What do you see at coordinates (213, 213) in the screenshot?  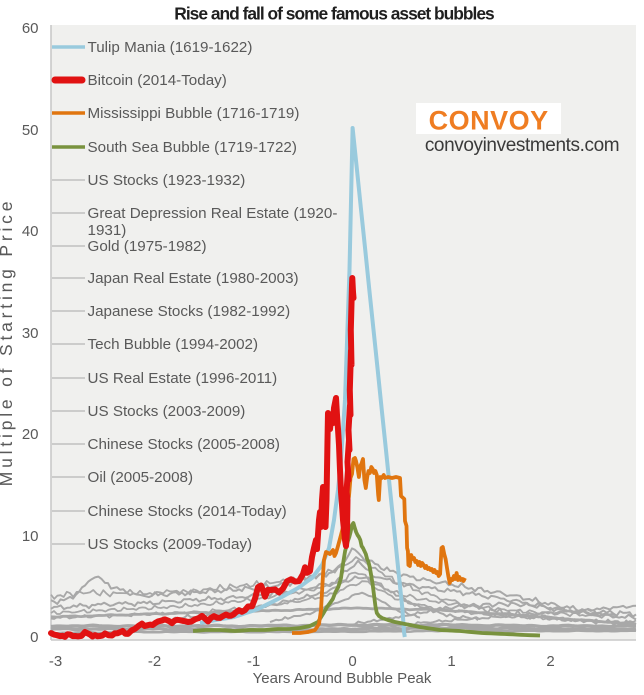 I see `svg-text:Great Depression Real Estate (: Great Depression Real Estate (1920-` at bounding box center [213, 213].